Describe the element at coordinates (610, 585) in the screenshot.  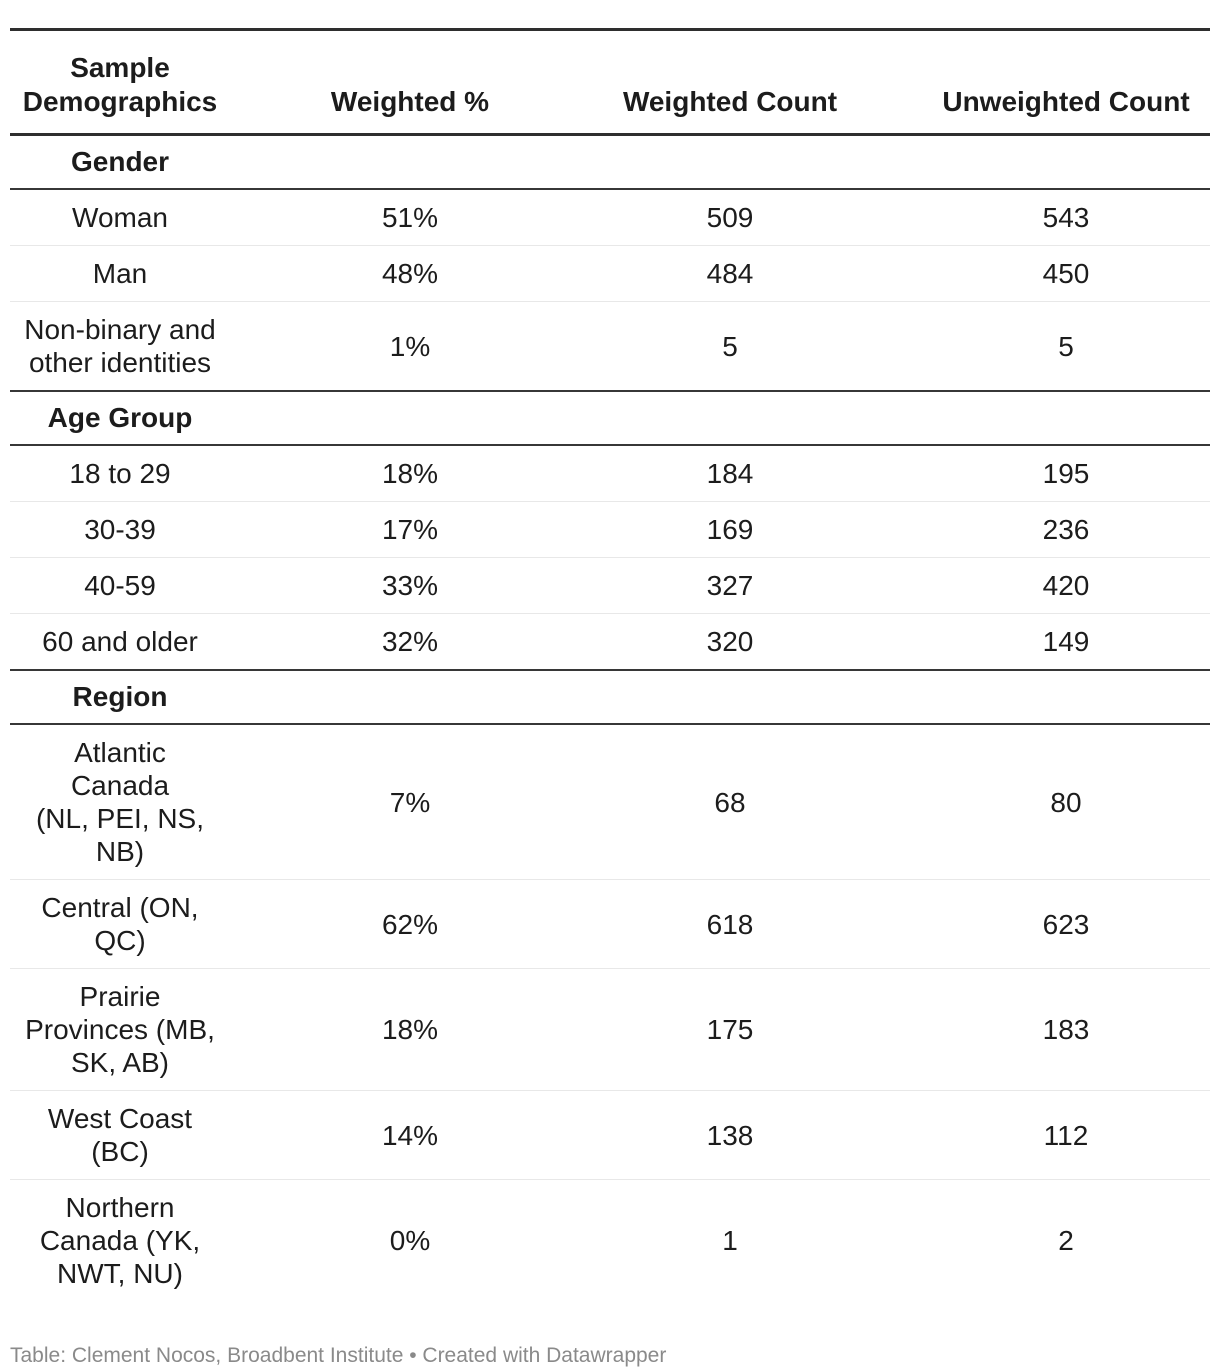
I see `table-row: 40-59 33% 327 420` at that location.